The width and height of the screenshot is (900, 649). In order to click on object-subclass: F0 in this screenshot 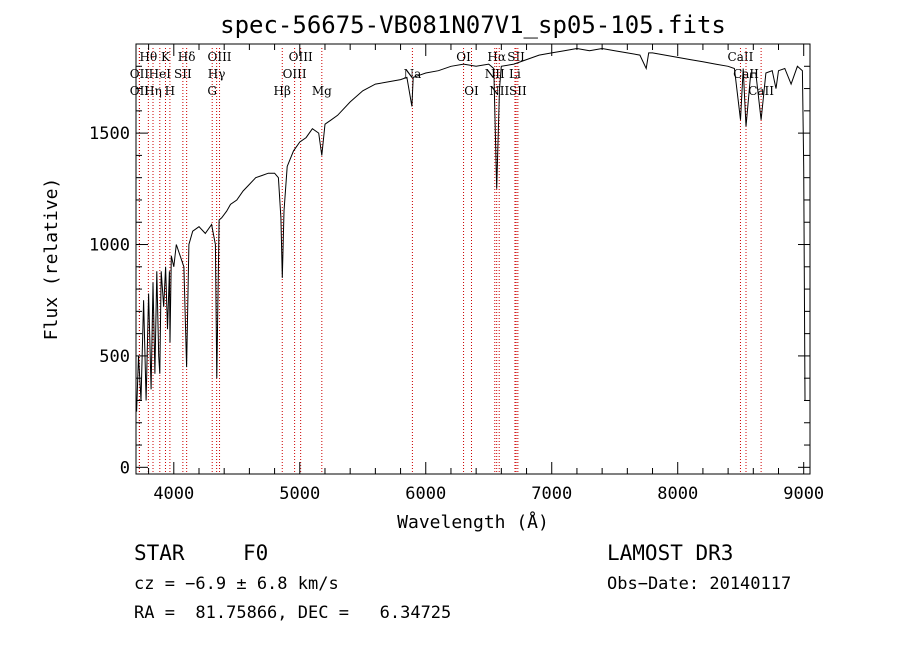, I will do `click(256, 553)`.